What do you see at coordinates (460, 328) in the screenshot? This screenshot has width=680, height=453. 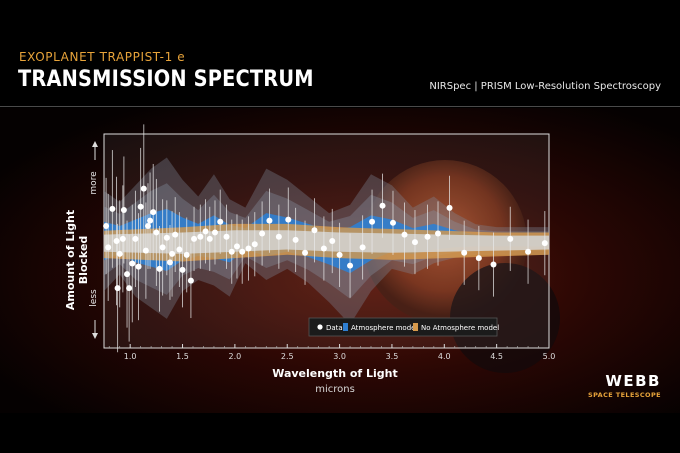 I see `legend-no-atmosphere-label: No Atmosphere model` at bounding box center [460, 328].